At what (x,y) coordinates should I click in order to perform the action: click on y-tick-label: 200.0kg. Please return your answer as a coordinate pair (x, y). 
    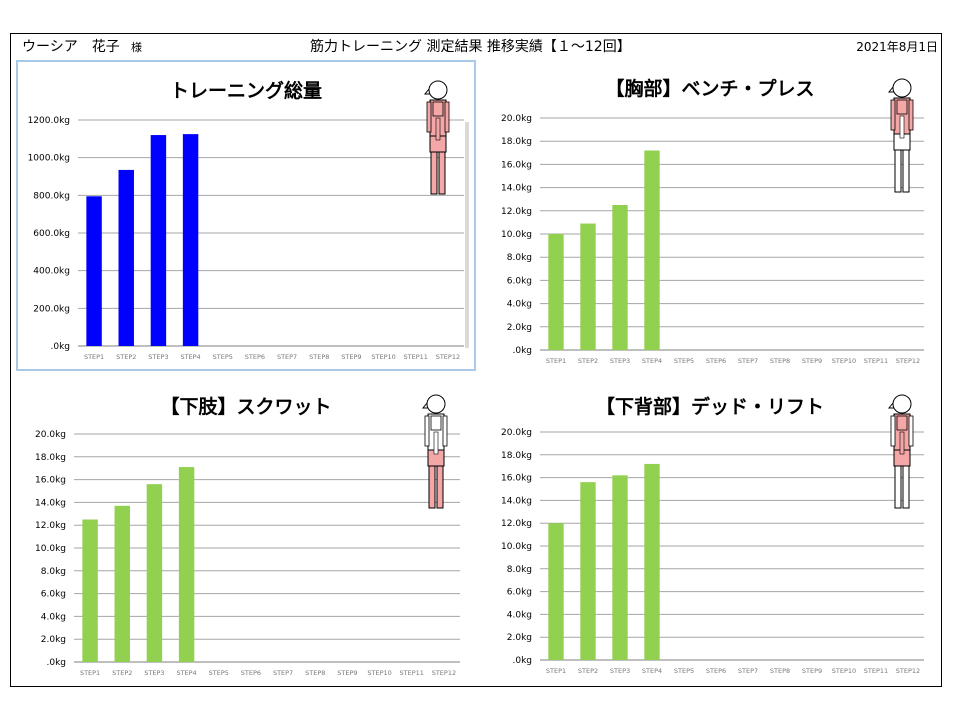
    Looking at the image, I should click on (51, 309).